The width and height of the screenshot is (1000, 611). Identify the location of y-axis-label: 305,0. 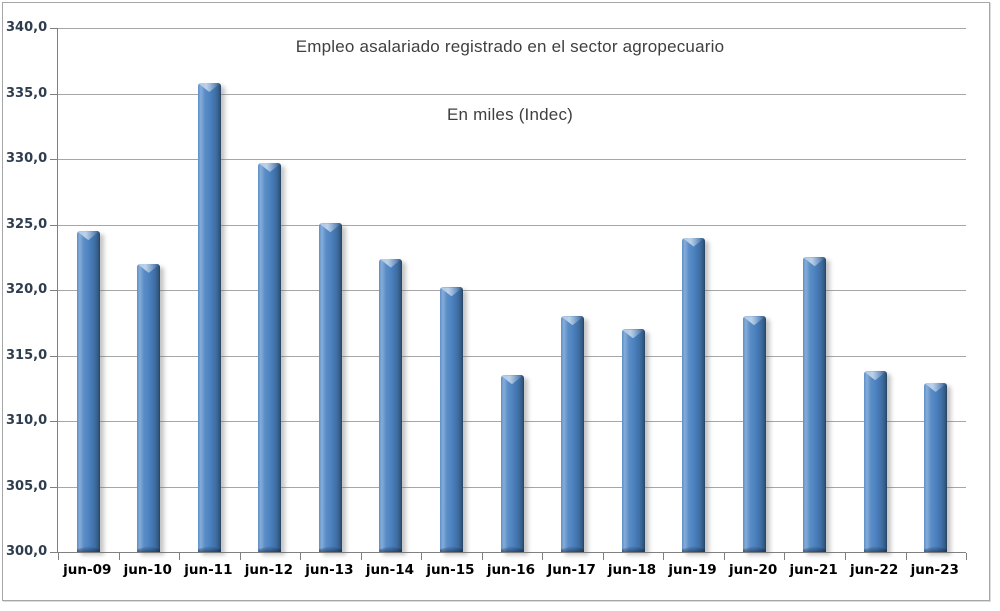
(27, 486).